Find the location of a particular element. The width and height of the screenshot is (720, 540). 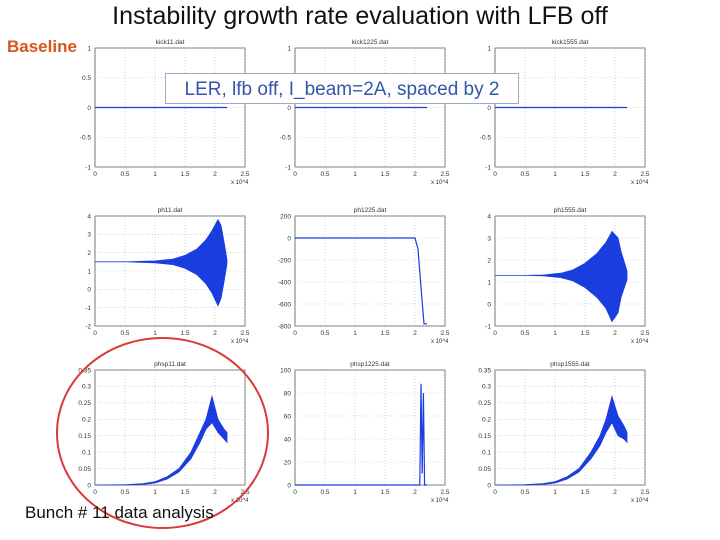

plot-title: ph1555.dat is located at coordinates (570, 210).